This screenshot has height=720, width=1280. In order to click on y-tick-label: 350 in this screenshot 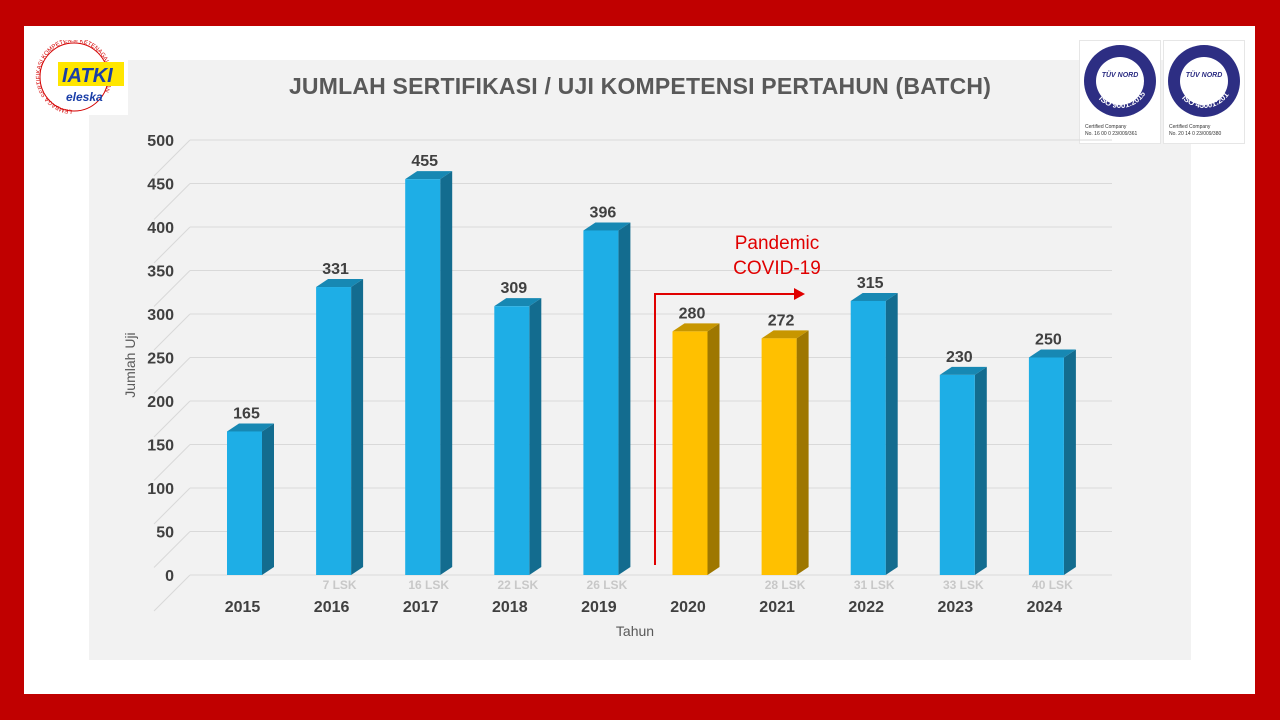, I will do `click(160, 272)`.